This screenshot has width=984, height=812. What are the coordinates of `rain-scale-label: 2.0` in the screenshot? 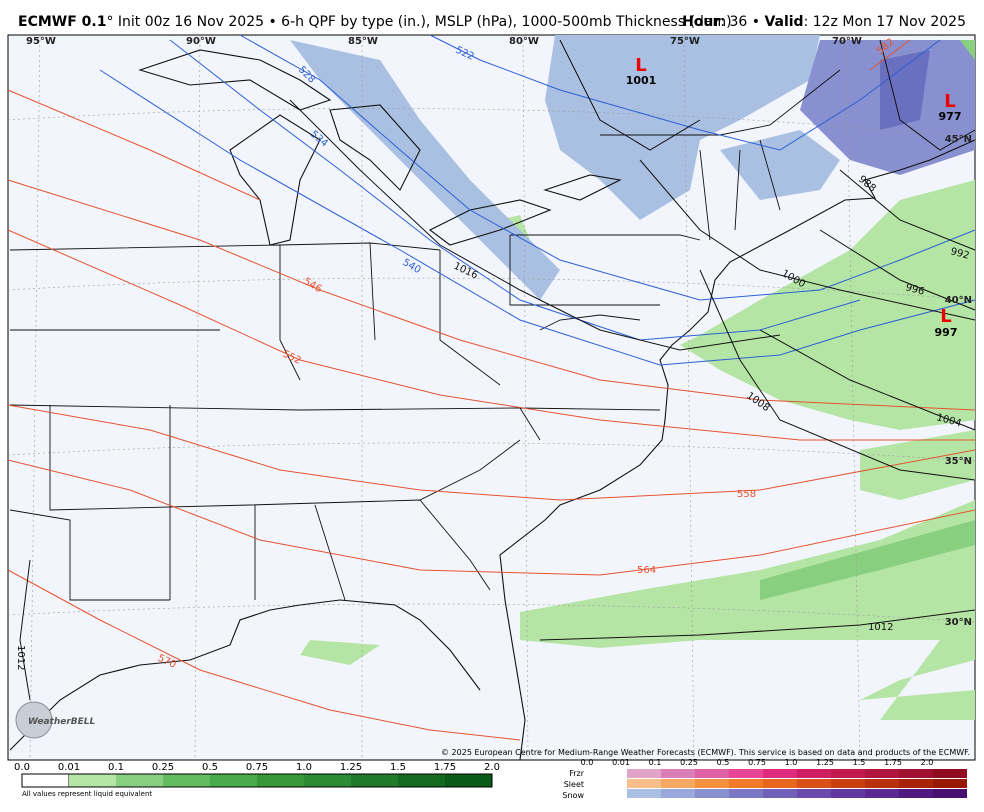 It's located at (492, 767).